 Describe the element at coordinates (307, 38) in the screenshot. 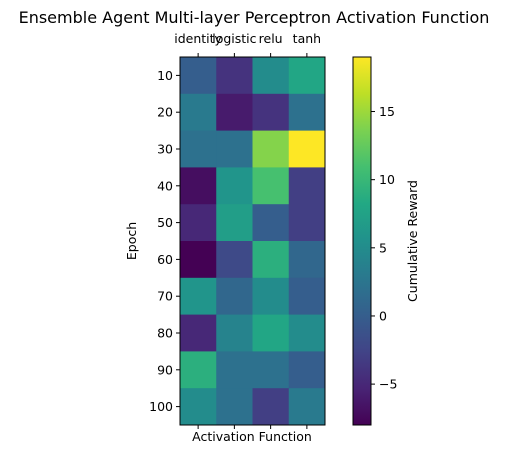

I see `x-tick-label: tanh` at that location.